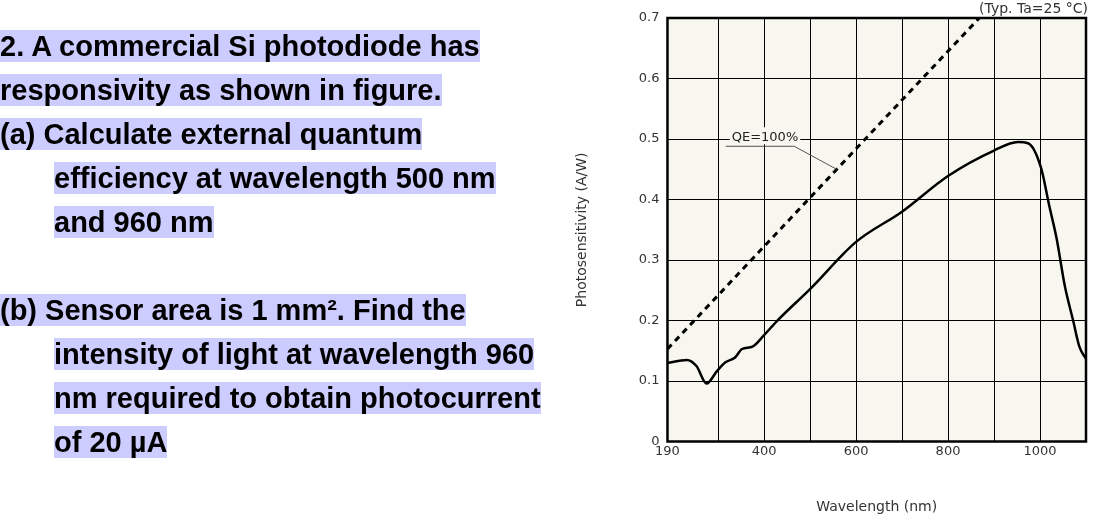 The width and height of the screenshot is (1096, 516). What do you see at coordinates (649, 77) in the screenshot?
I see `y-tick-label: 0.6` at bounding box center [649, 77].